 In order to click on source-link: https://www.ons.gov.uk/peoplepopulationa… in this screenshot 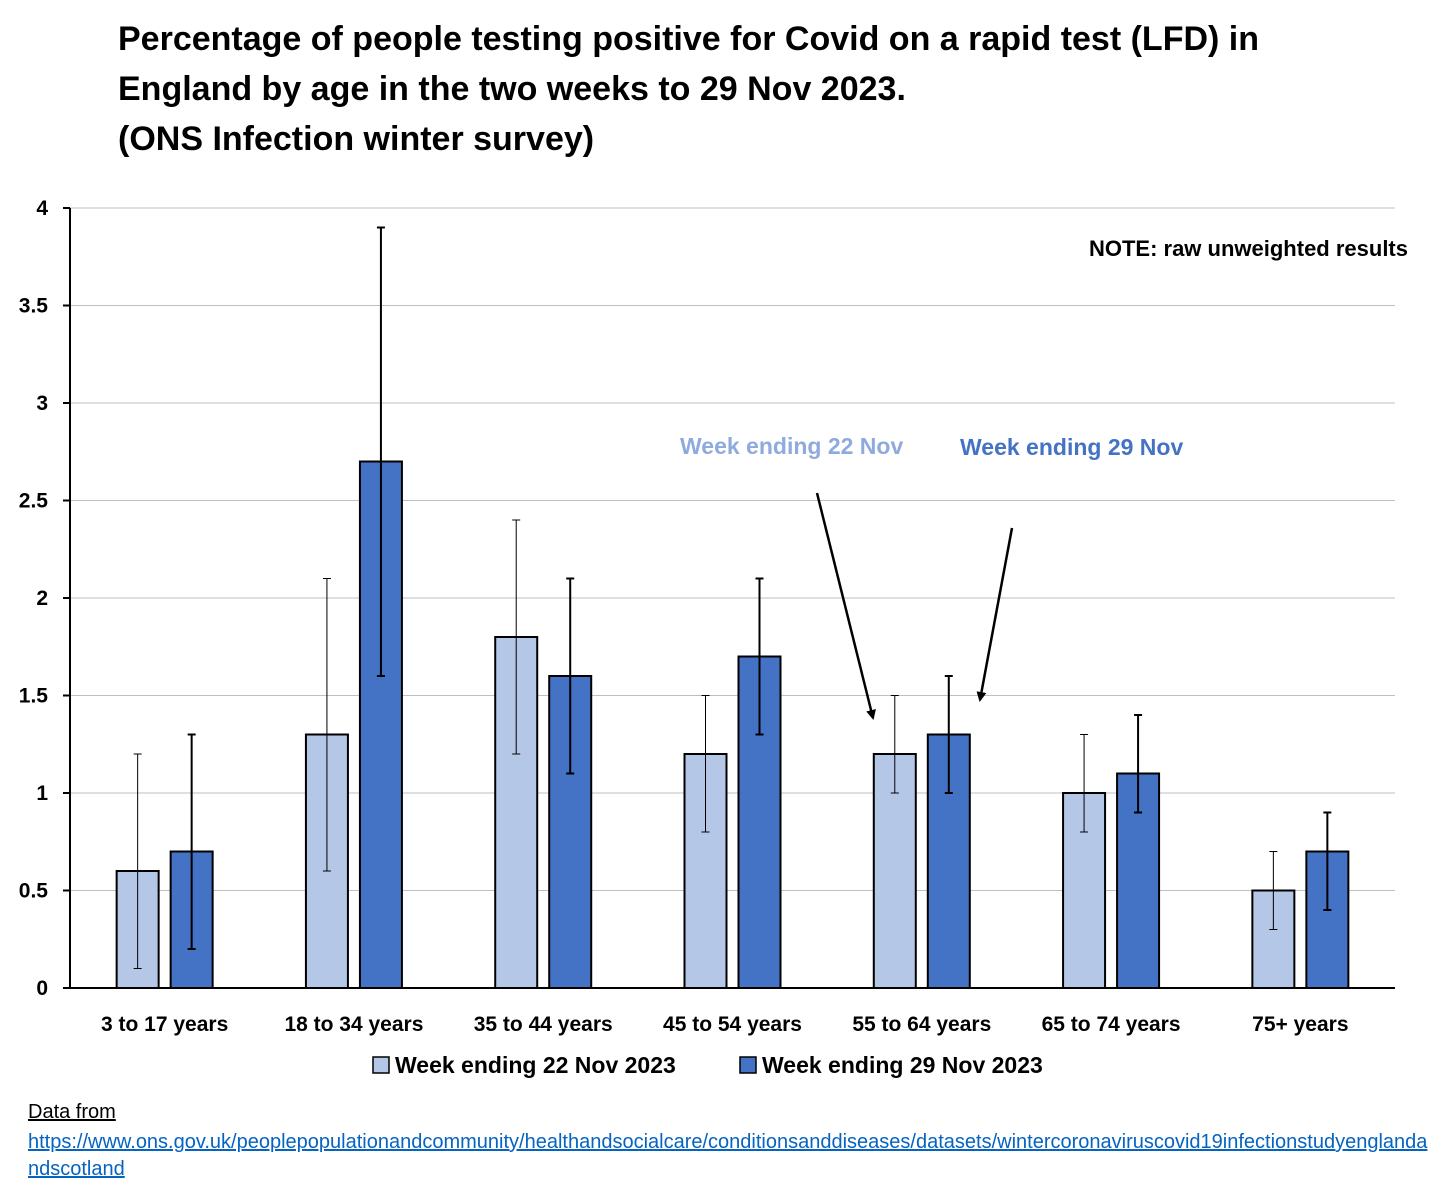, I will do `click(728, 1155)`.